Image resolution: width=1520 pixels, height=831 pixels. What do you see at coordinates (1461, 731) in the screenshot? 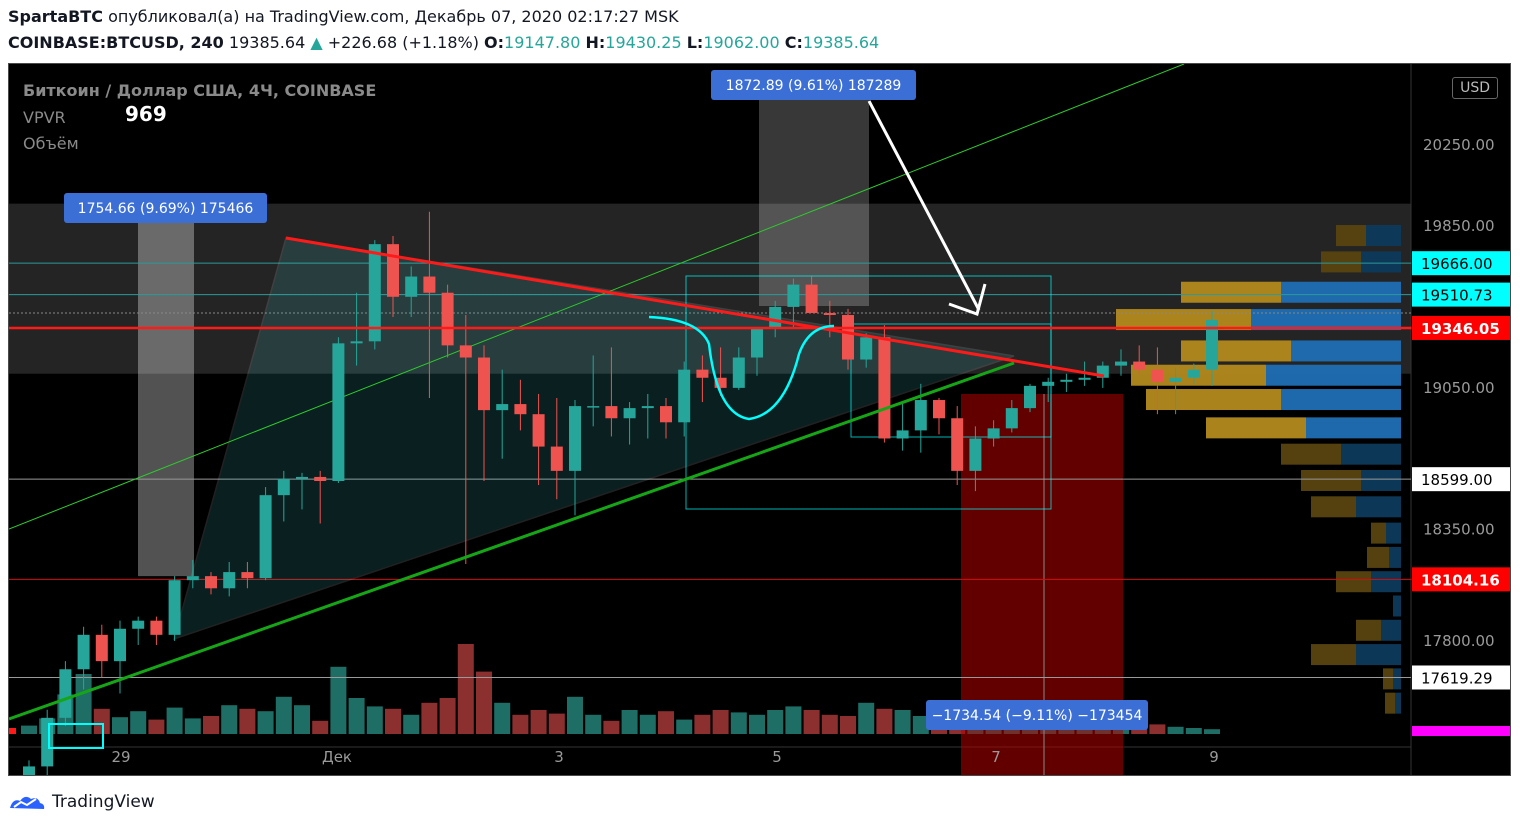
I see `magenta-price-label` at bounding box center [1461, 731].